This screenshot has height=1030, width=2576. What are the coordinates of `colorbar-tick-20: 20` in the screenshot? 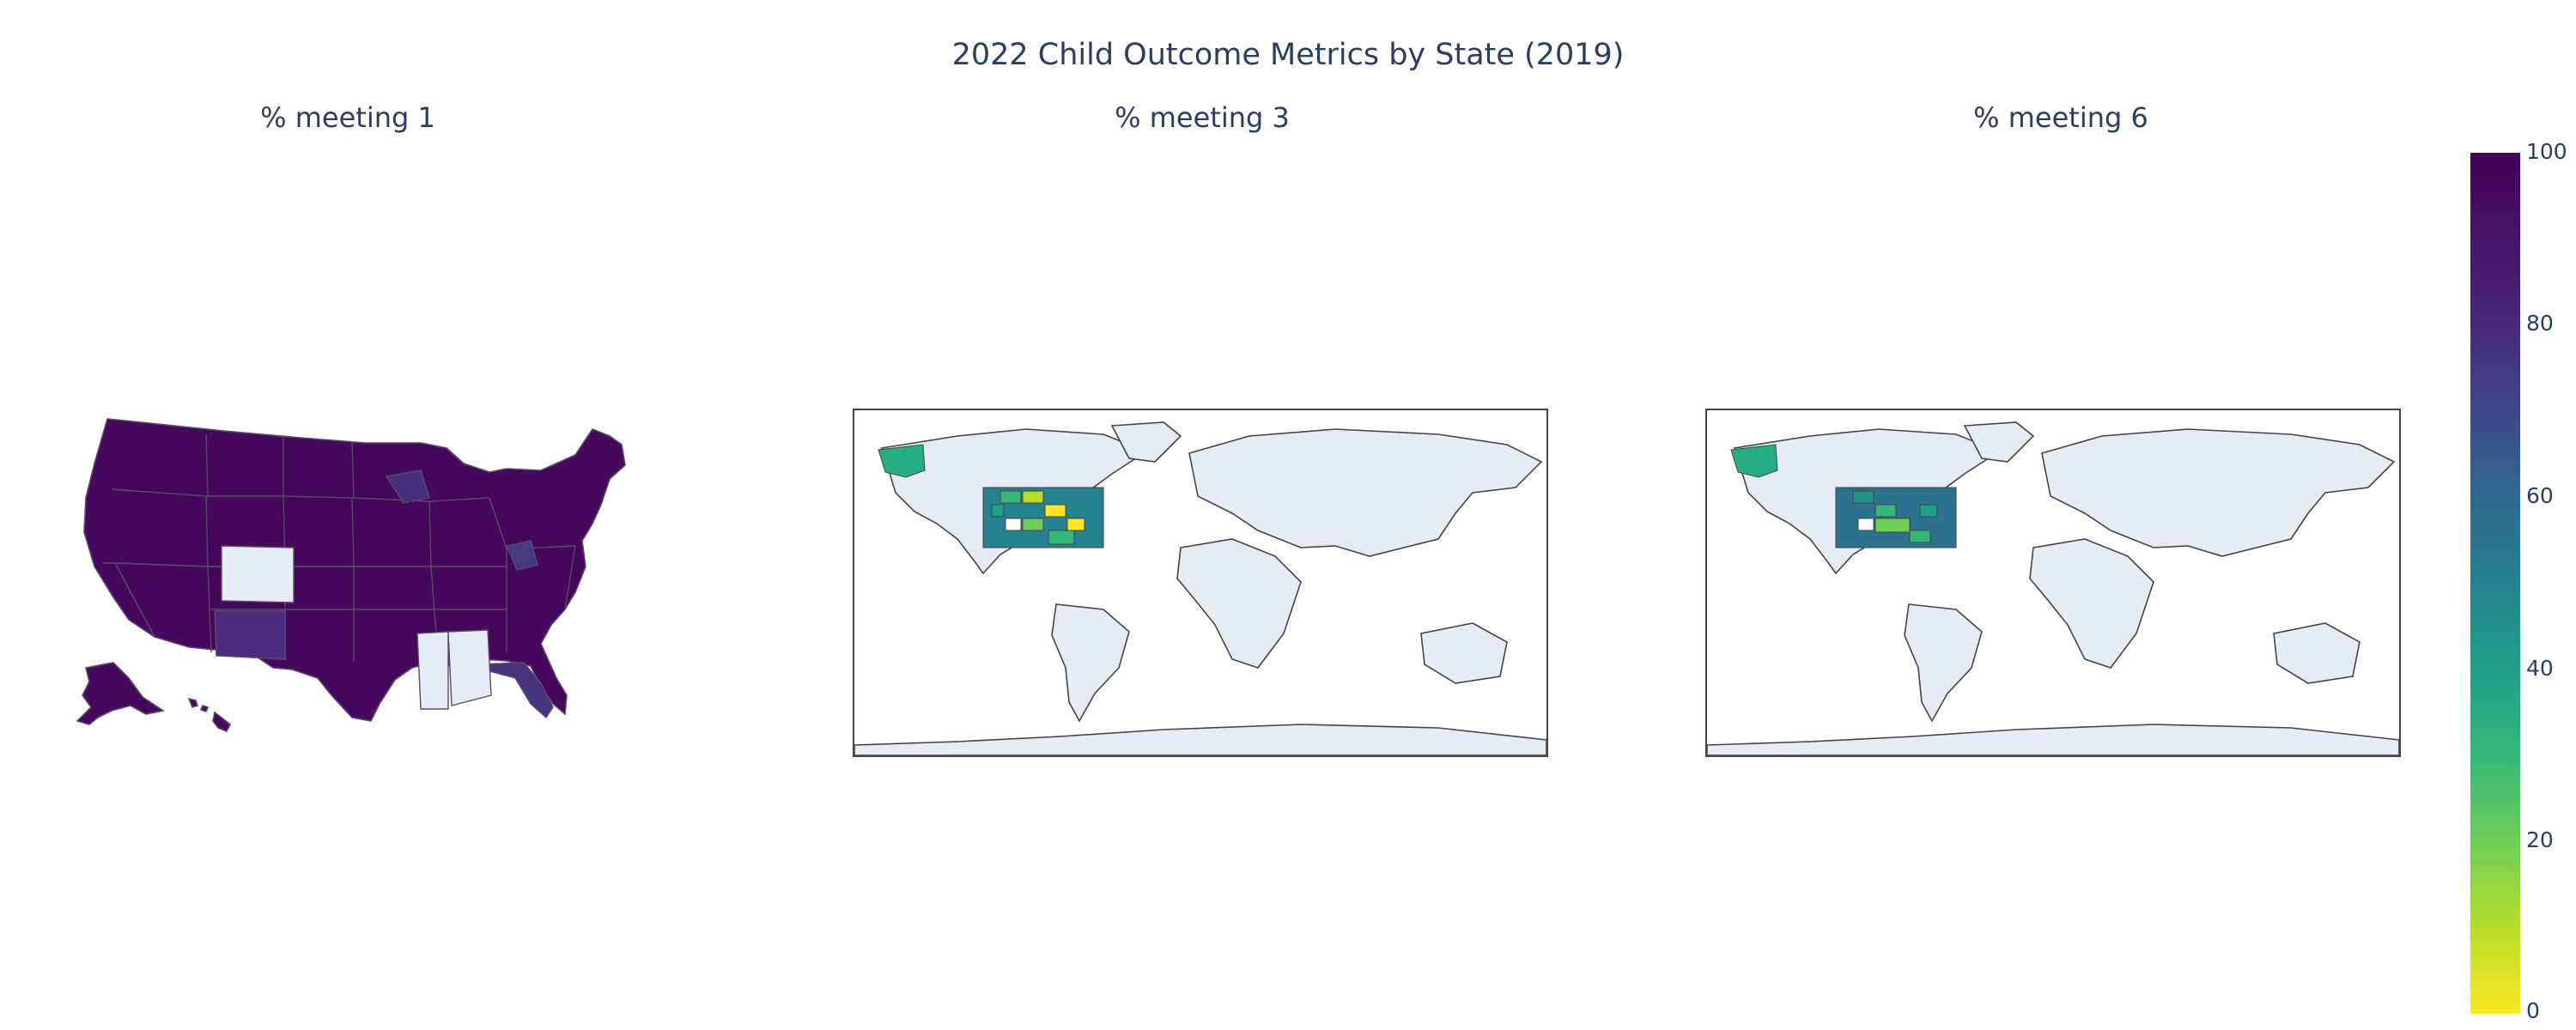 It's located at (2540, 839).